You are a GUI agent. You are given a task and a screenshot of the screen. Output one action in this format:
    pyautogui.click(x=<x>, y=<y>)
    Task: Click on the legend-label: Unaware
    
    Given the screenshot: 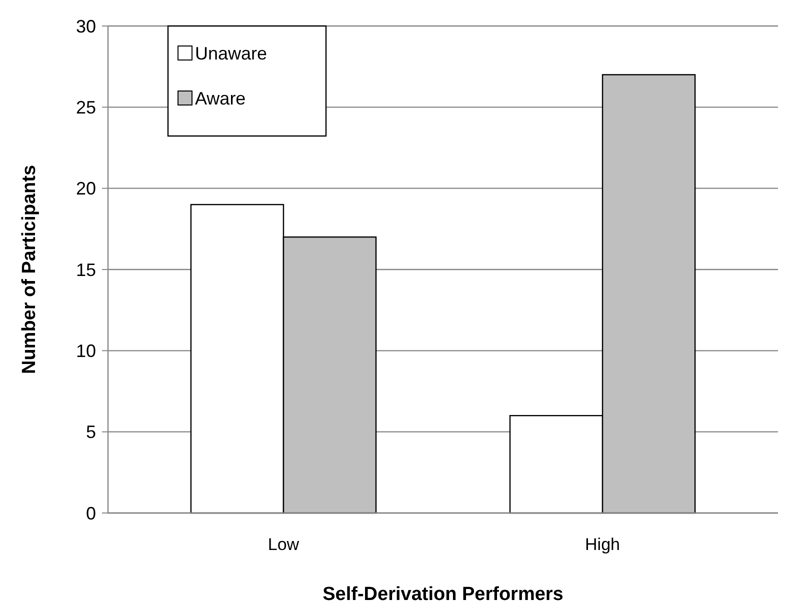 What is the action you would take?
    pyautogui.click(x=231, y=53)
    